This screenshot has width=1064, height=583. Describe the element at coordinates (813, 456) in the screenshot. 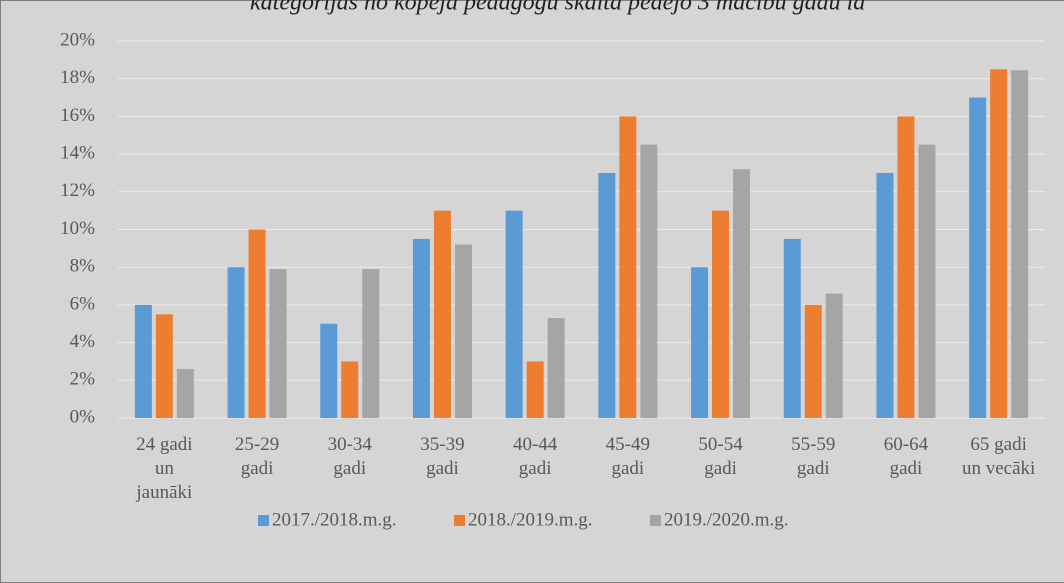

I see `x-tick-label: 55-59 gadi` at that location.